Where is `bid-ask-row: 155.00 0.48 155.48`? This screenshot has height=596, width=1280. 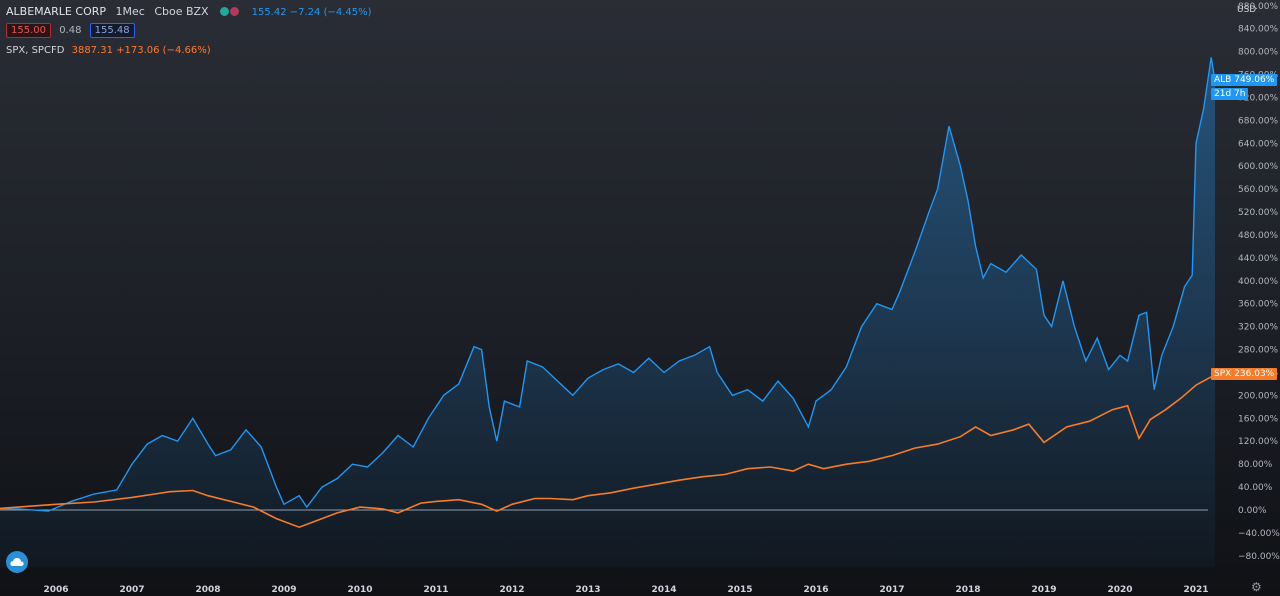
bid-ask-row: 155.00 0.48 155.48 is located at coordinates (70, 30).